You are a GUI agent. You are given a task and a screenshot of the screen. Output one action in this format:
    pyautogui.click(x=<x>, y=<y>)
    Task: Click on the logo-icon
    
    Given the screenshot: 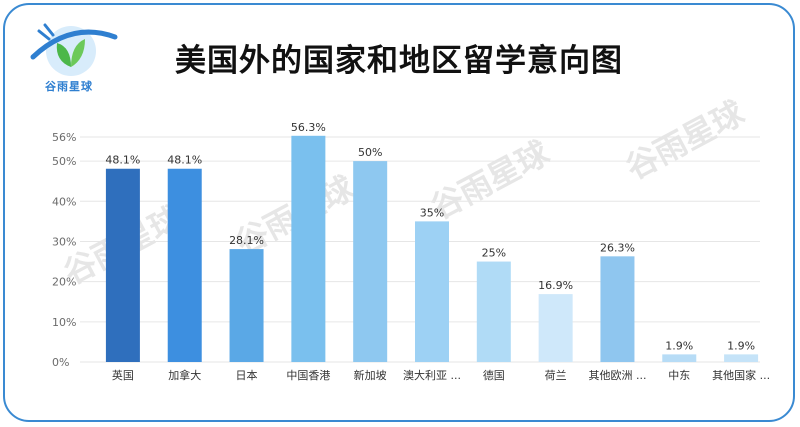 What is the action you would take?
    pyautogui.click(x=74, y=49)
    